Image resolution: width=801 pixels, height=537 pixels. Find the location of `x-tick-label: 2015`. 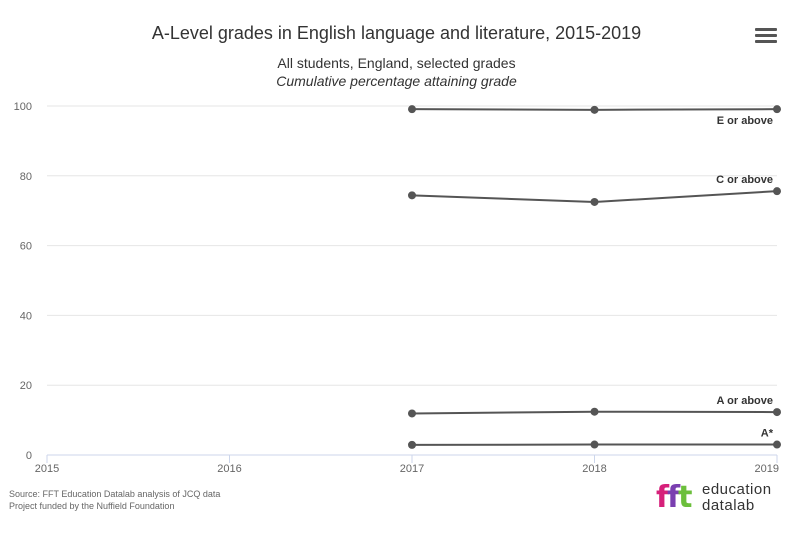

x-tick-label: 2015 is located at coordinates (47, 469).